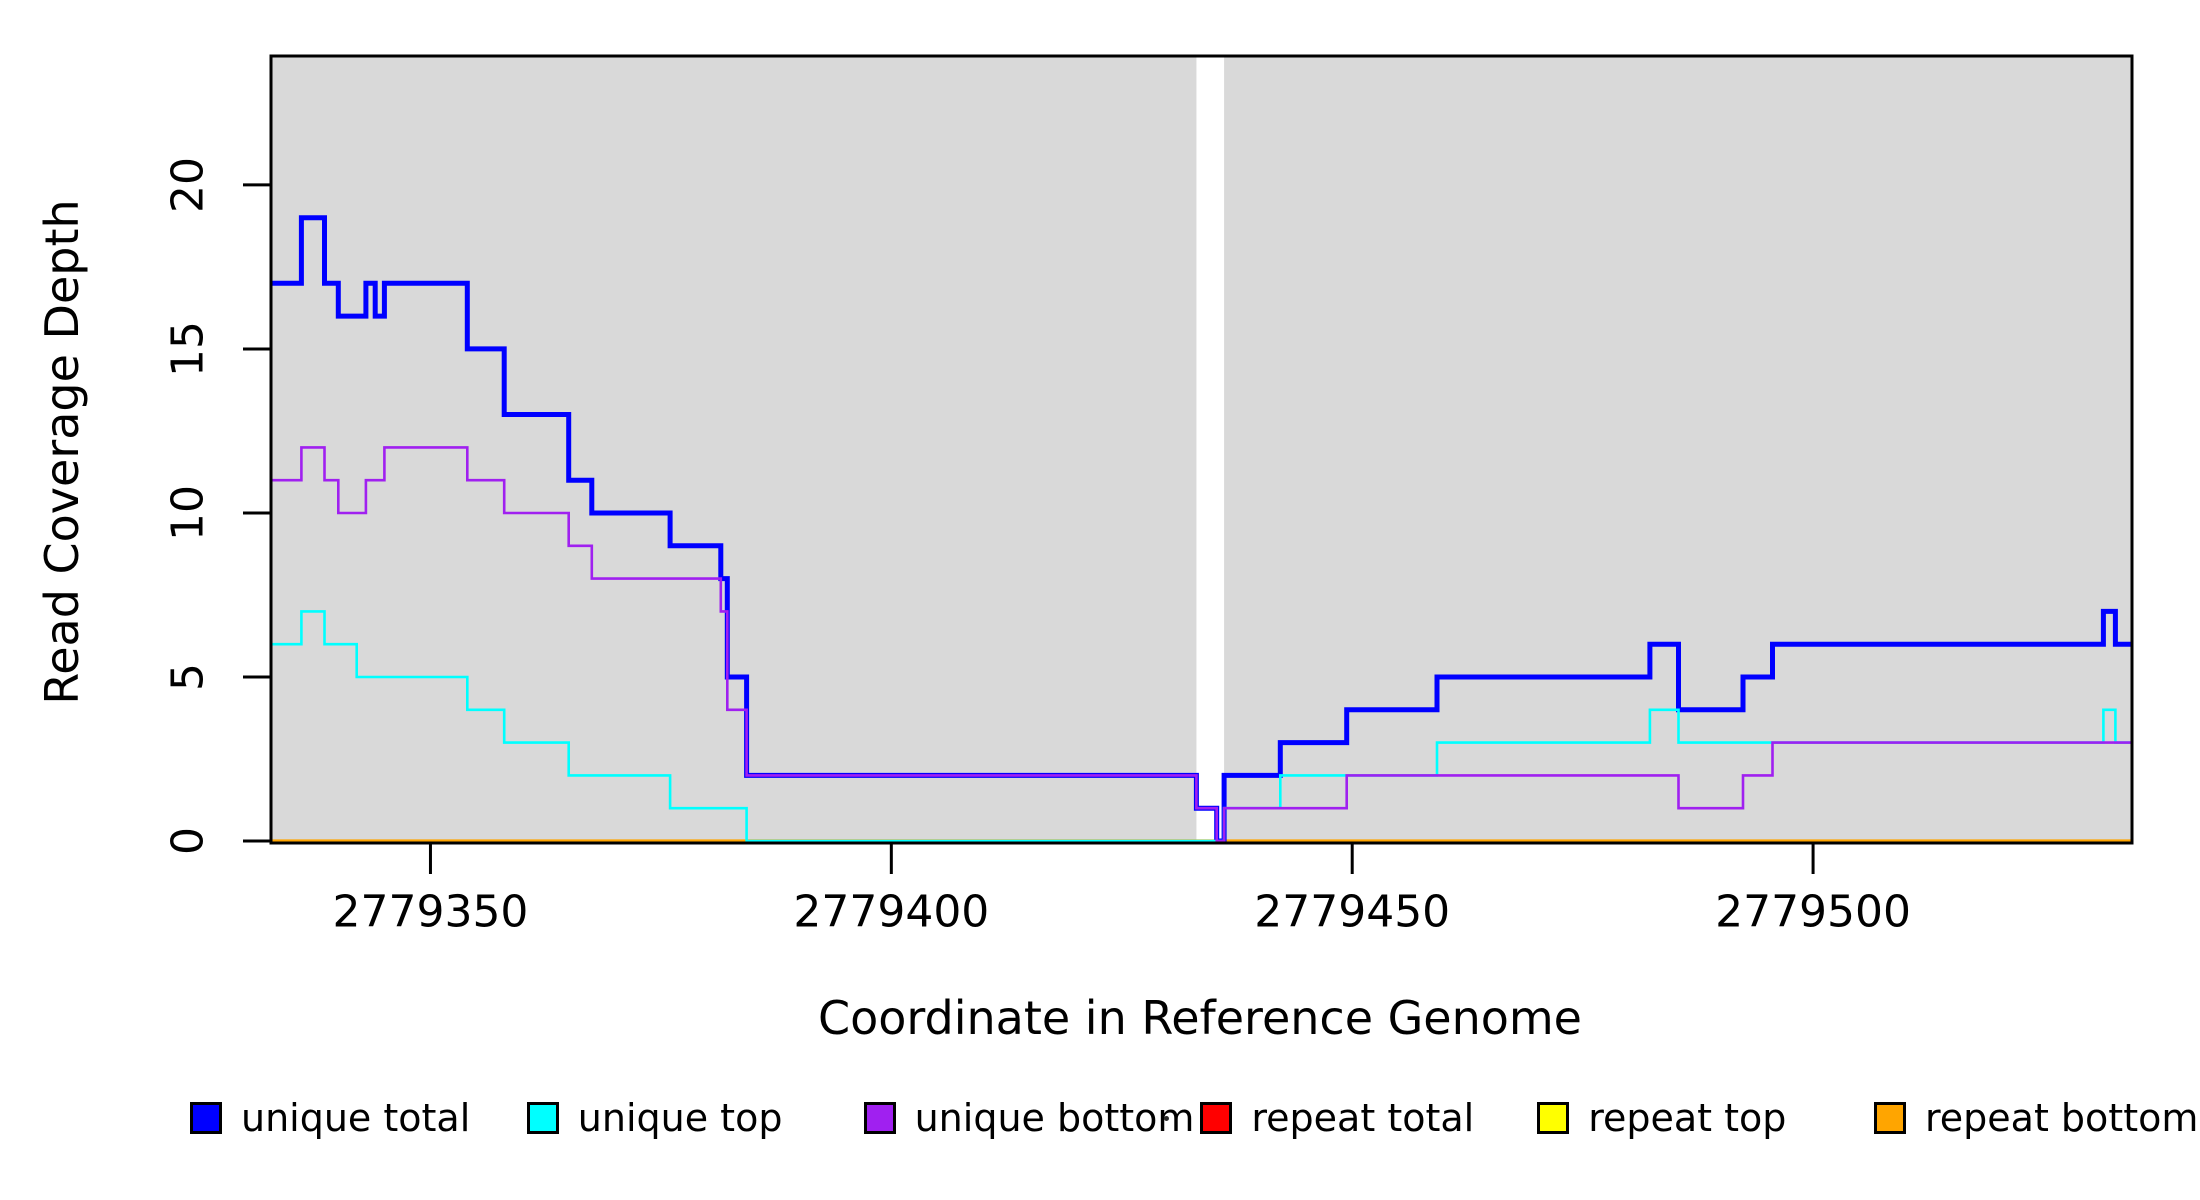 This screenshot has width=2200, height=1200. I want to click on x-tick-label: 2779450, so click(1352, 912).